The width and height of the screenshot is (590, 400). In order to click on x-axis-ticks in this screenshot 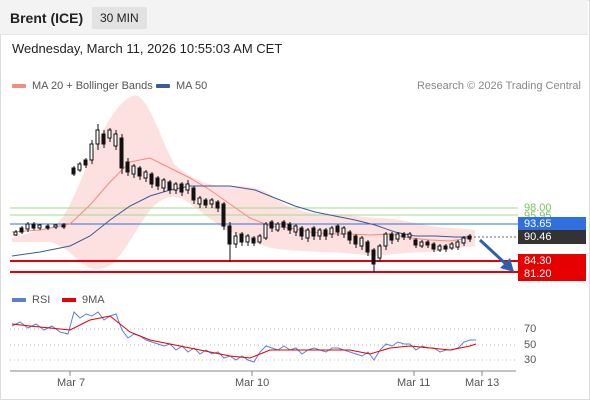, I will do `click(276, 373)`.